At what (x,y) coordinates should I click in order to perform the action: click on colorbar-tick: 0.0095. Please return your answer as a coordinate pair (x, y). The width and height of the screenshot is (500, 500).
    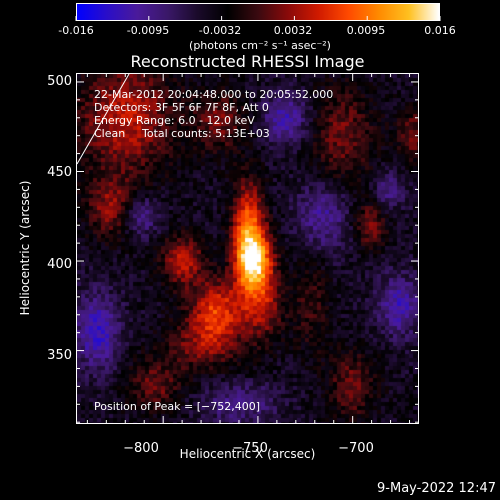
    Looking at the image, I should click on (366, 30).